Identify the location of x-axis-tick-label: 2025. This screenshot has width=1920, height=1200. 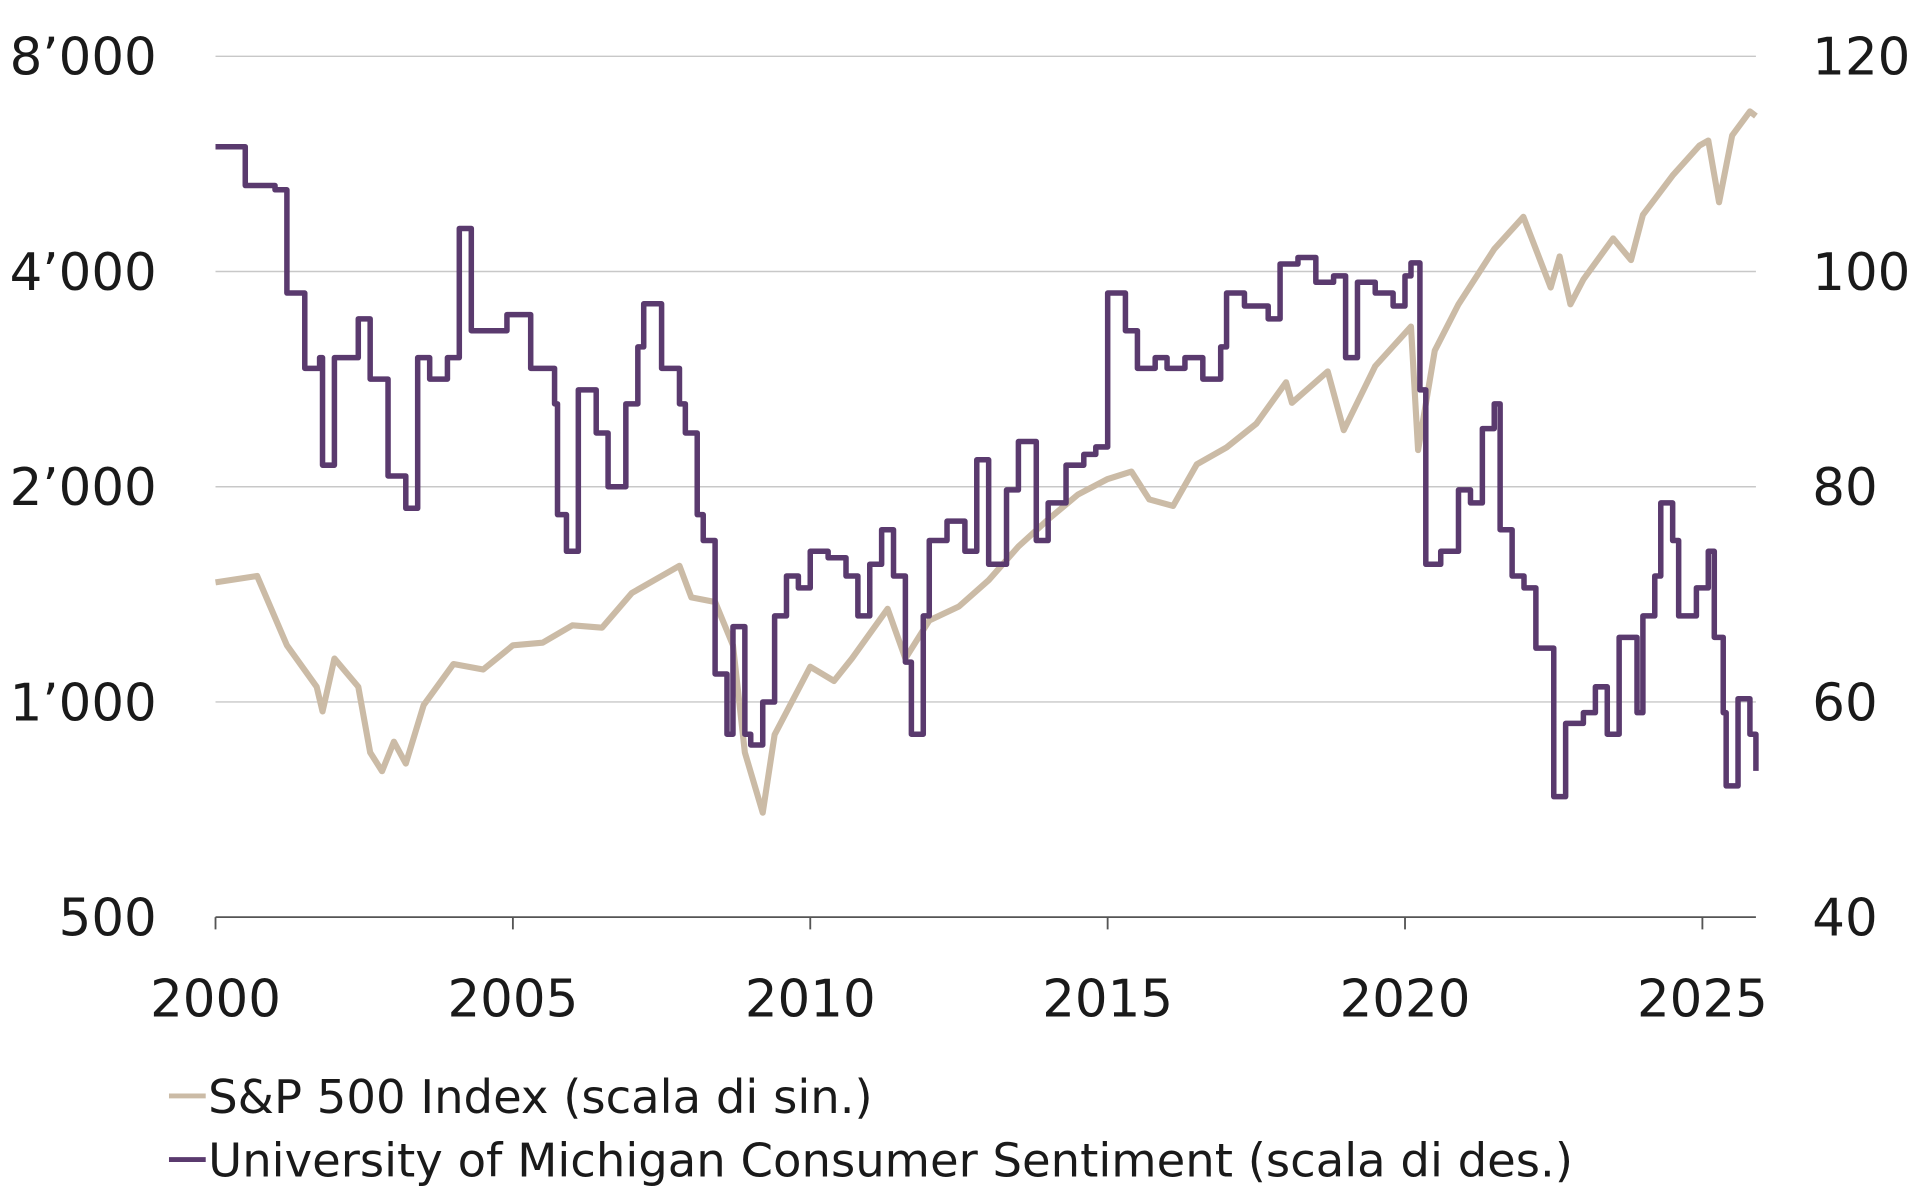
(1702, 999).